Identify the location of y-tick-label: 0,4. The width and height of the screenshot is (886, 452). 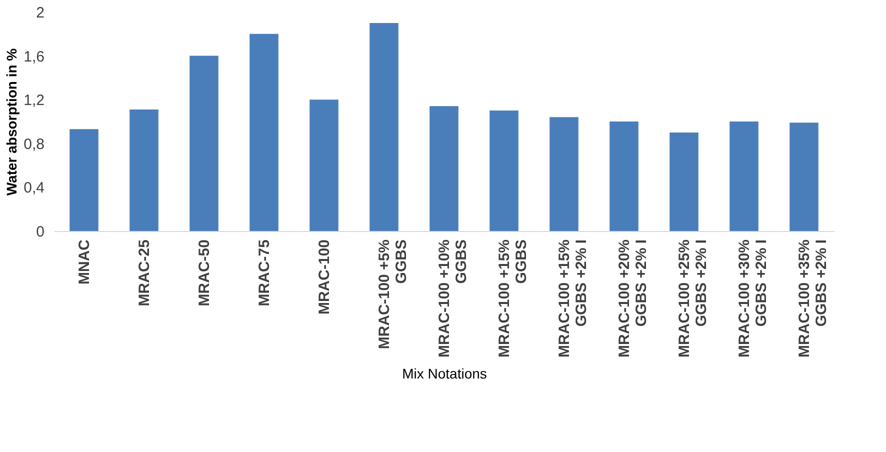
(34, 188).